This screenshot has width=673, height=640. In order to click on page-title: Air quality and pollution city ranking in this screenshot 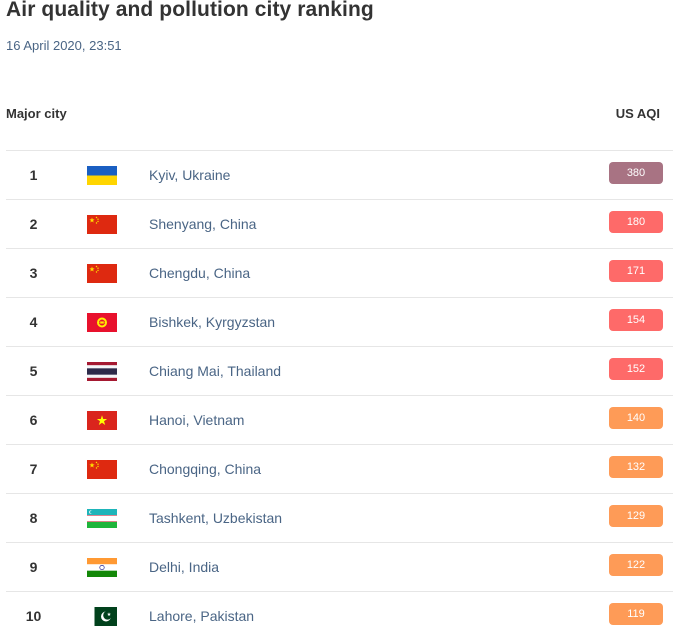, I will do `click(190, 10)`.